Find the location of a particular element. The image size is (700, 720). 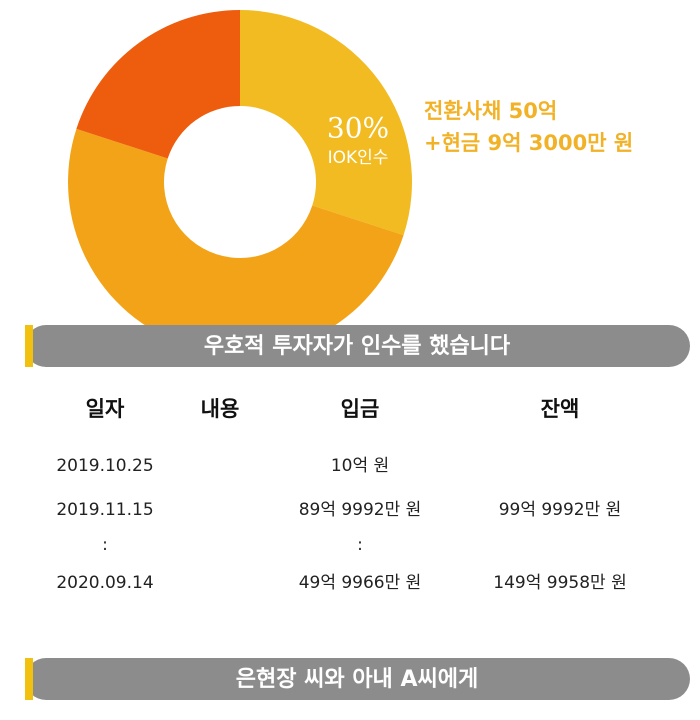

banner-text: 우호적 투자자가 인수를 했습니다 is located at coordinates (357, 346).